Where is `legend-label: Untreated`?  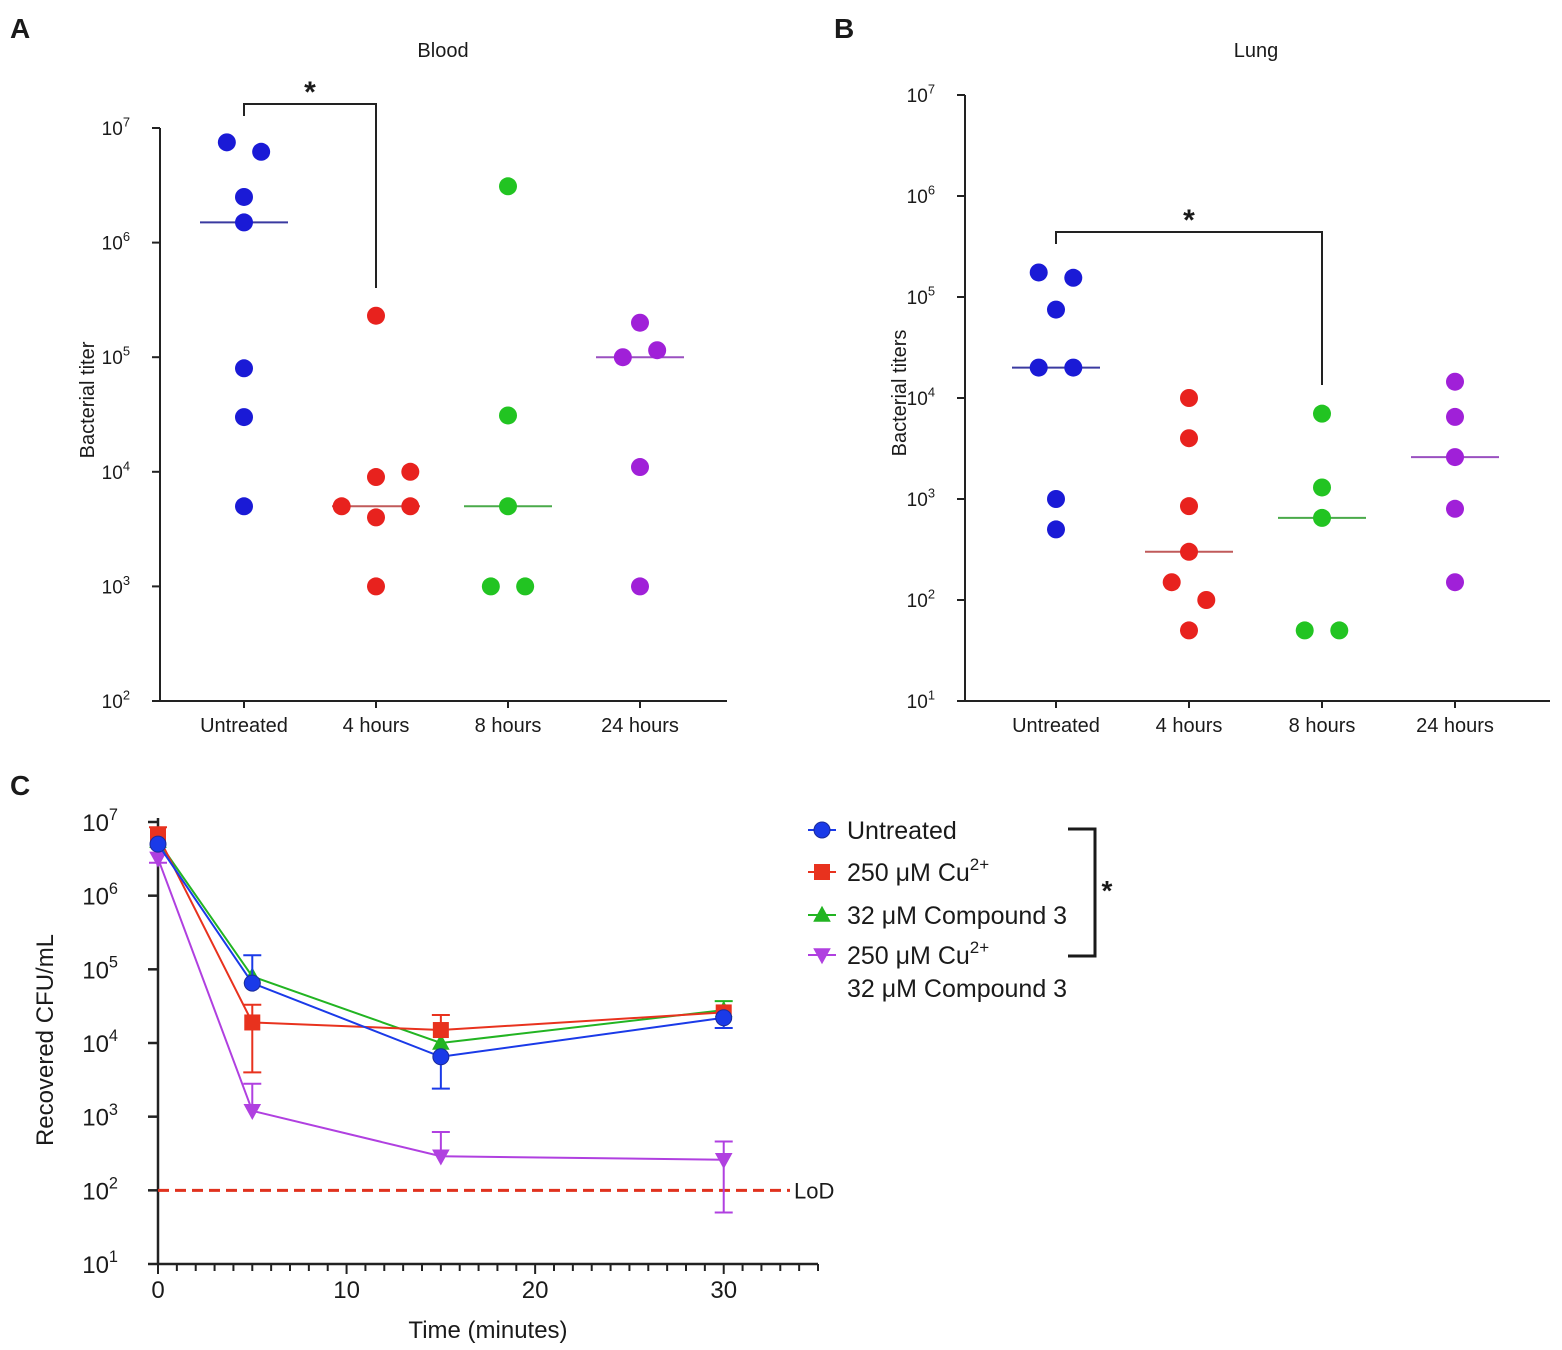
legend-label: Untreated is located at coordinates (902, 831).